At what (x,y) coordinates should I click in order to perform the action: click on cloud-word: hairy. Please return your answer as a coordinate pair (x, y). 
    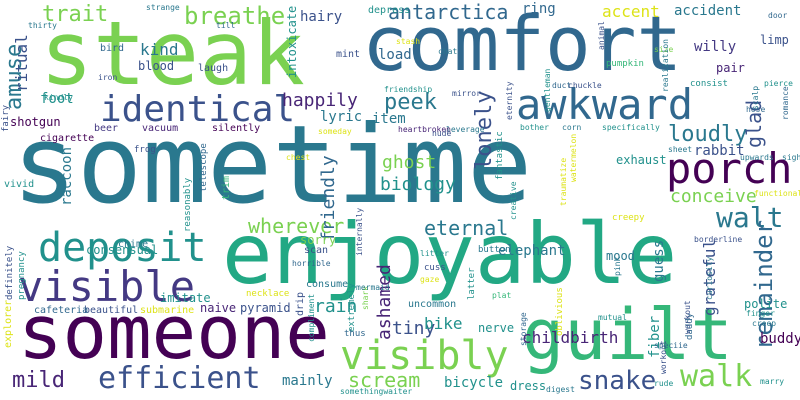
    Looking at the image, I should click on (321, 17).